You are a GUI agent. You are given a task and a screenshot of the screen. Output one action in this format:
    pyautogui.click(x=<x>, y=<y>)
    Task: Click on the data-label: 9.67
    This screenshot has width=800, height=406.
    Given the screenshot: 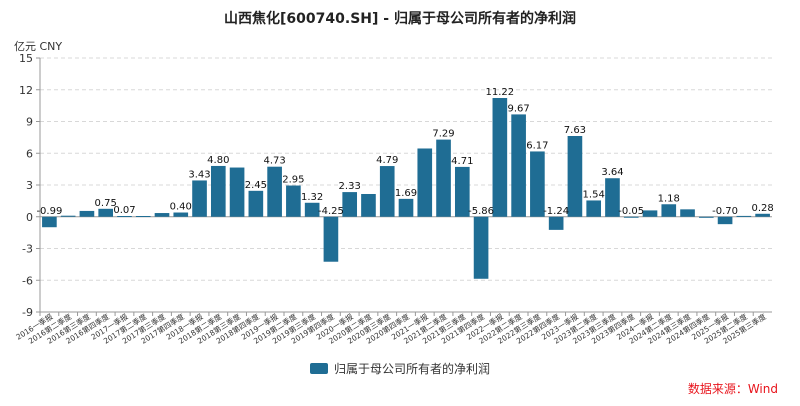 What is the action you would take?
    pyautogui.click(x=518, y=108)
    